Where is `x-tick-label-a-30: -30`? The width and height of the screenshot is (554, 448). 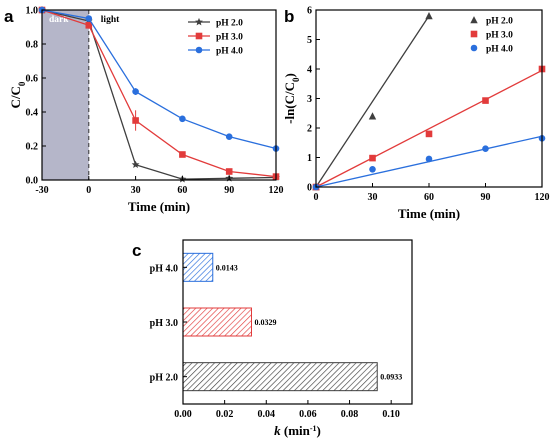
x-tick-label-a-30: -30 is located at coordinates (41, 190).